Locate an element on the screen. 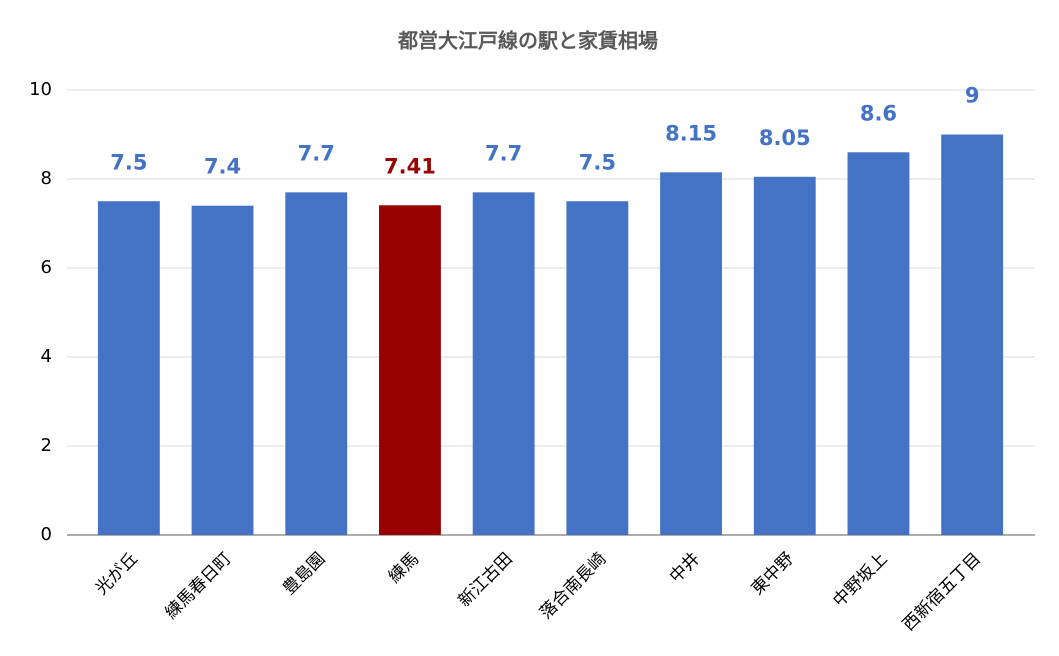  value-label: 8.6 is located at coordinates (878, 113).